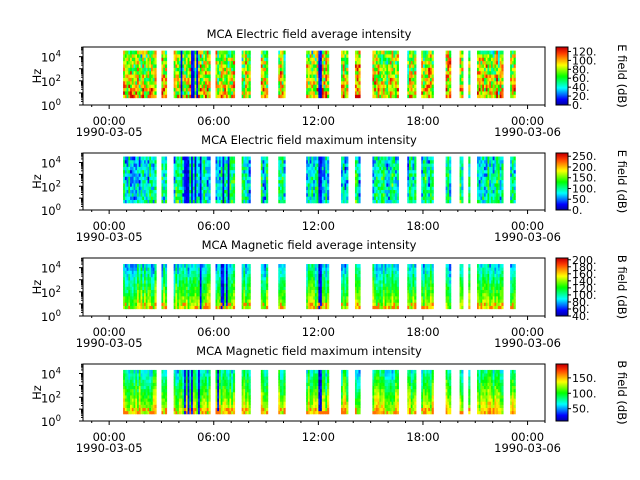  What do you see at coordinates (109, 132) in the screenshot?
I see `start-date-label: 1990-03-05` at bounding box center [109, 132].